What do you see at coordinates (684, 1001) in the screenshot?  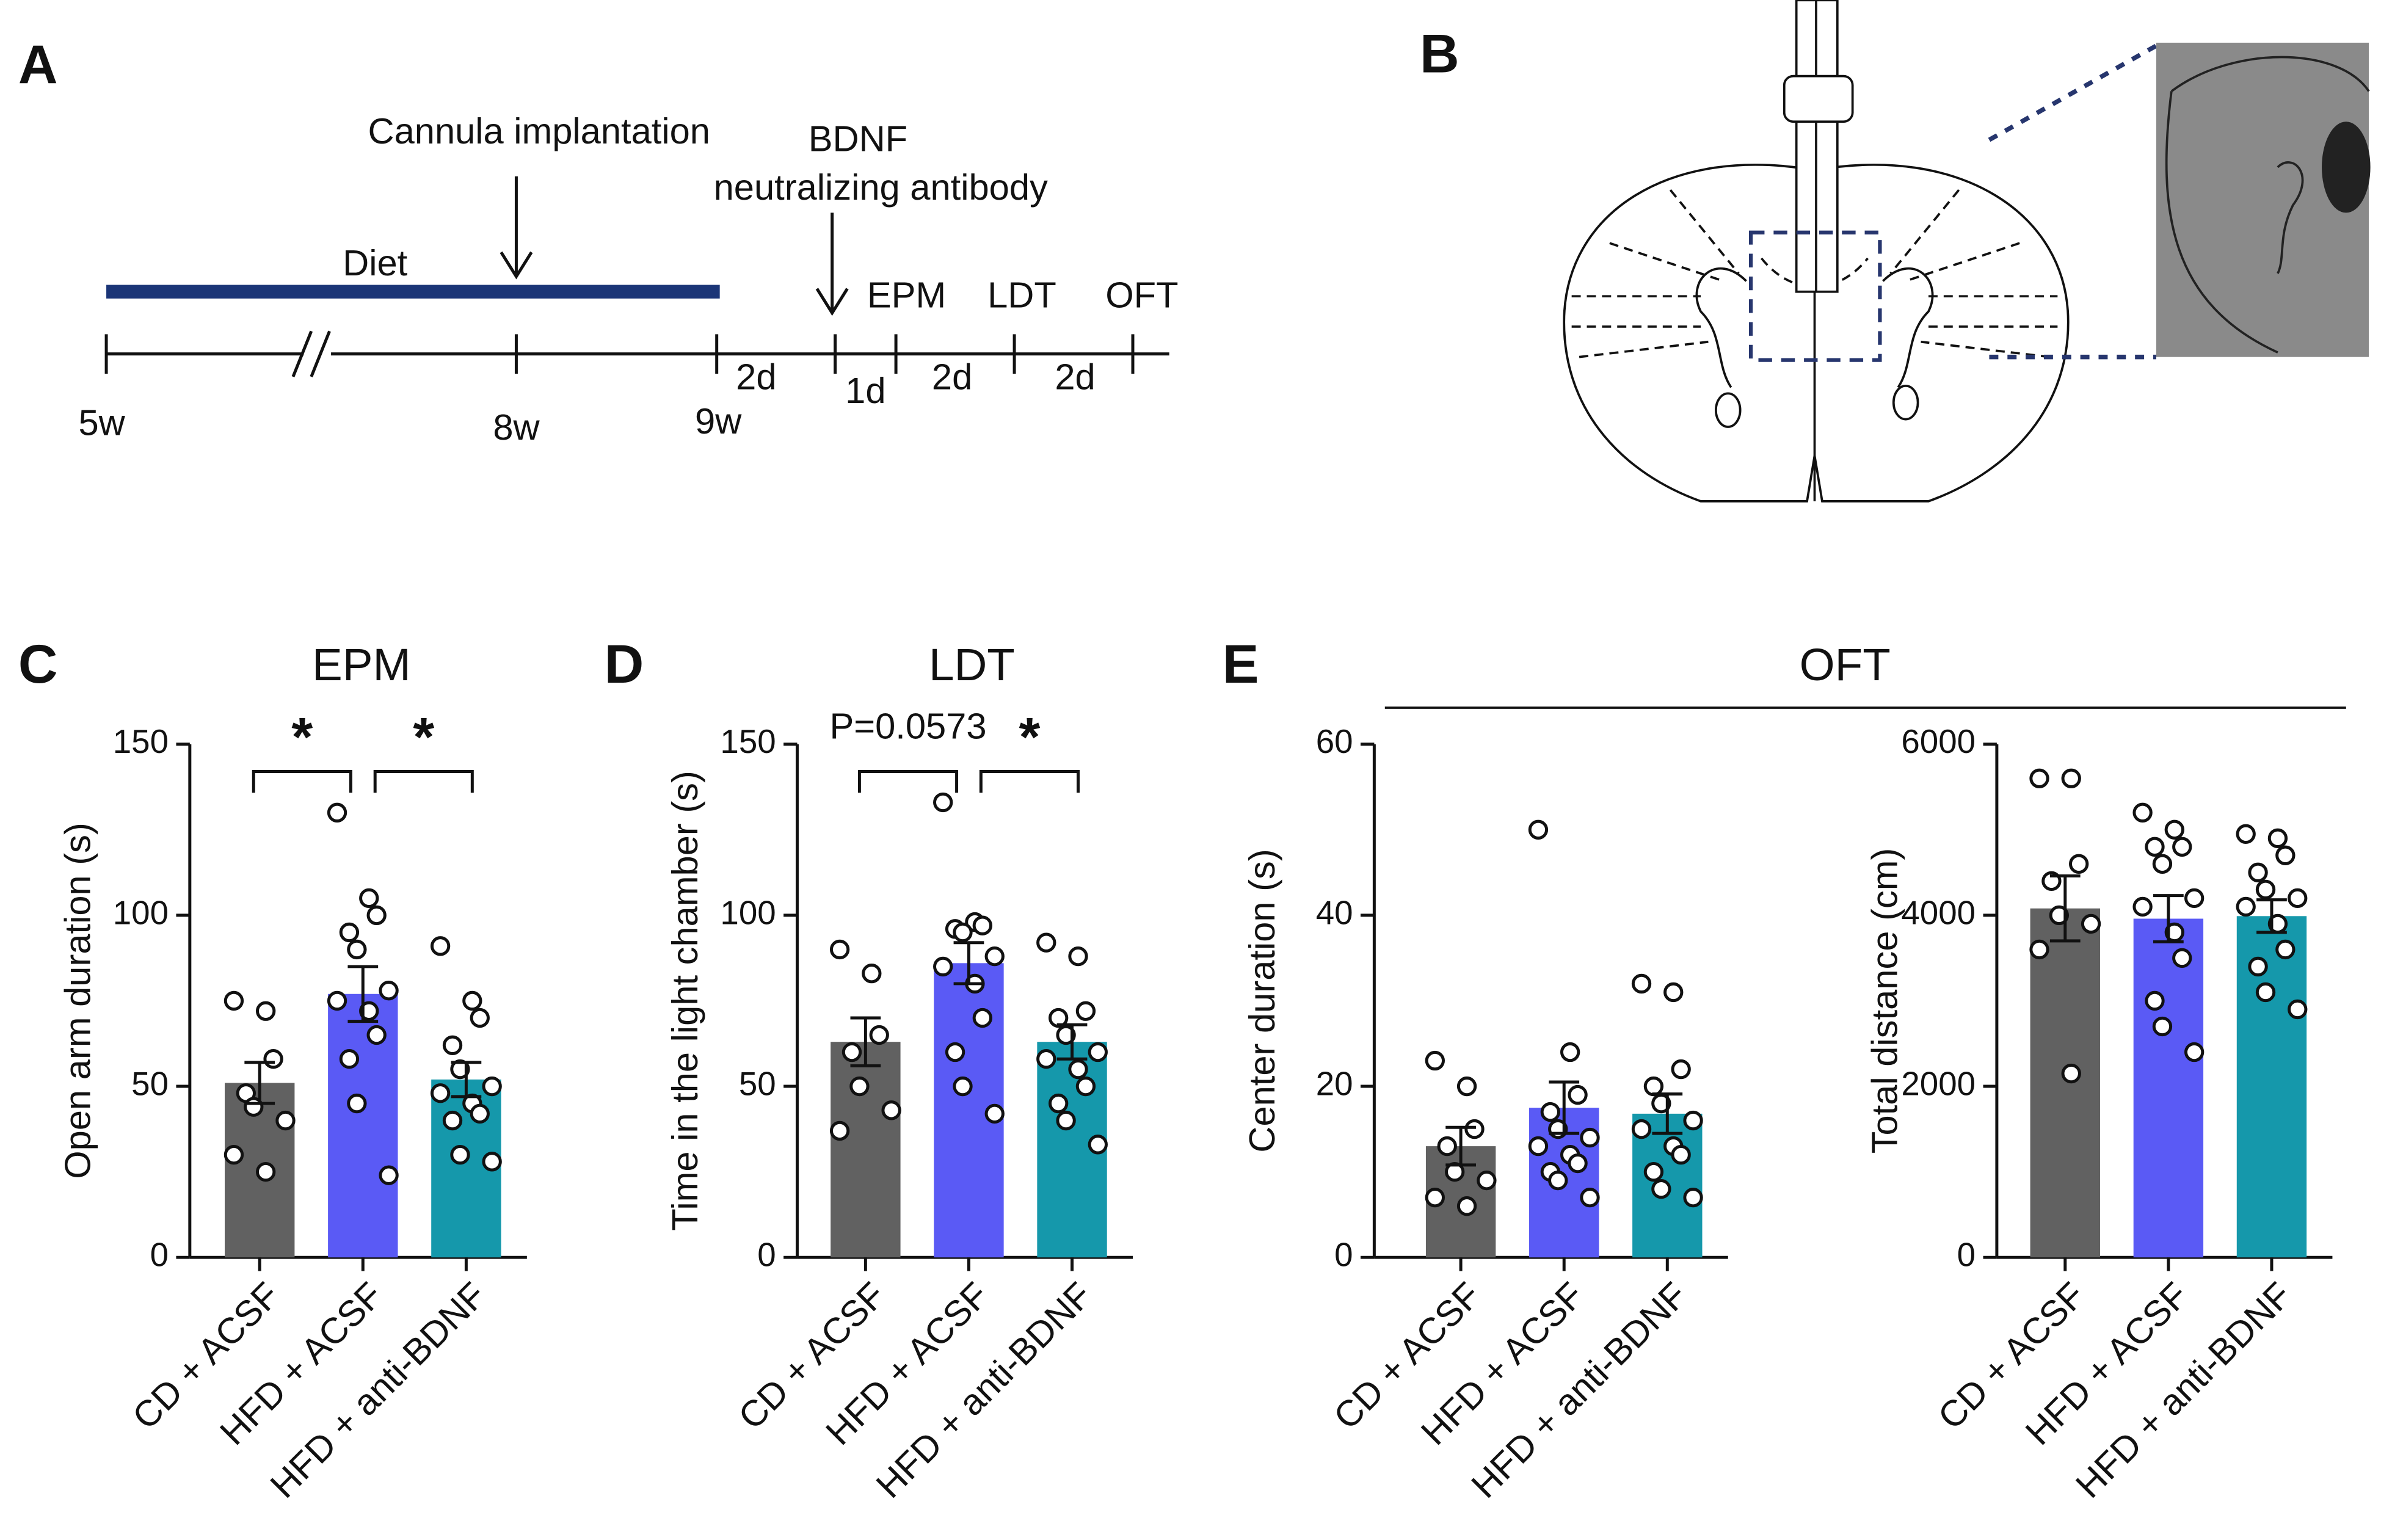 I see `y-axis-label: Time in the light chamber (s)` at bounding box center [684, 1001].